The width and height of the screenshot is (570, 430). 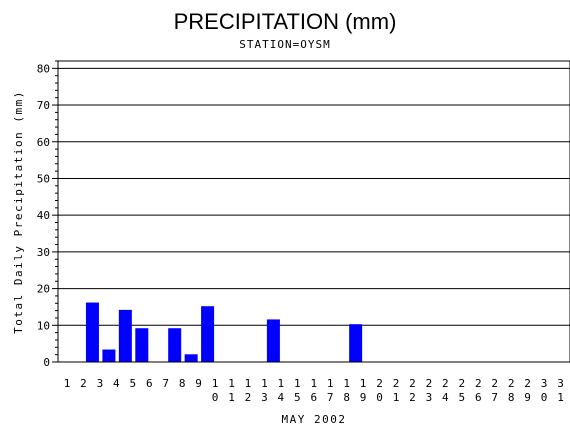 I want to click on x-tick-label: 3, so click(x=100, y=383).